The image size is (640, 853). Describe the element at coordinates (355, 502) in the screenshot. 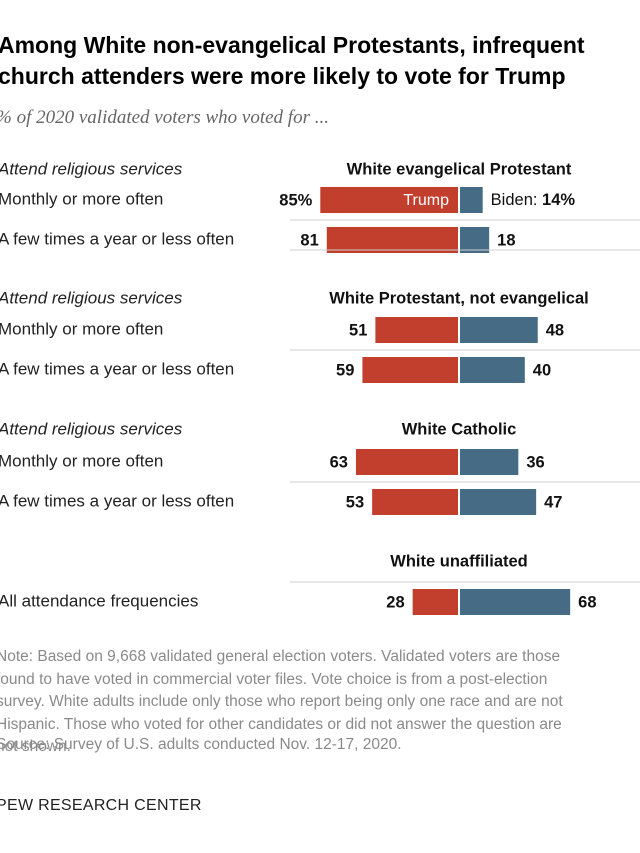

I see `trump-value-label: 53` at that location.